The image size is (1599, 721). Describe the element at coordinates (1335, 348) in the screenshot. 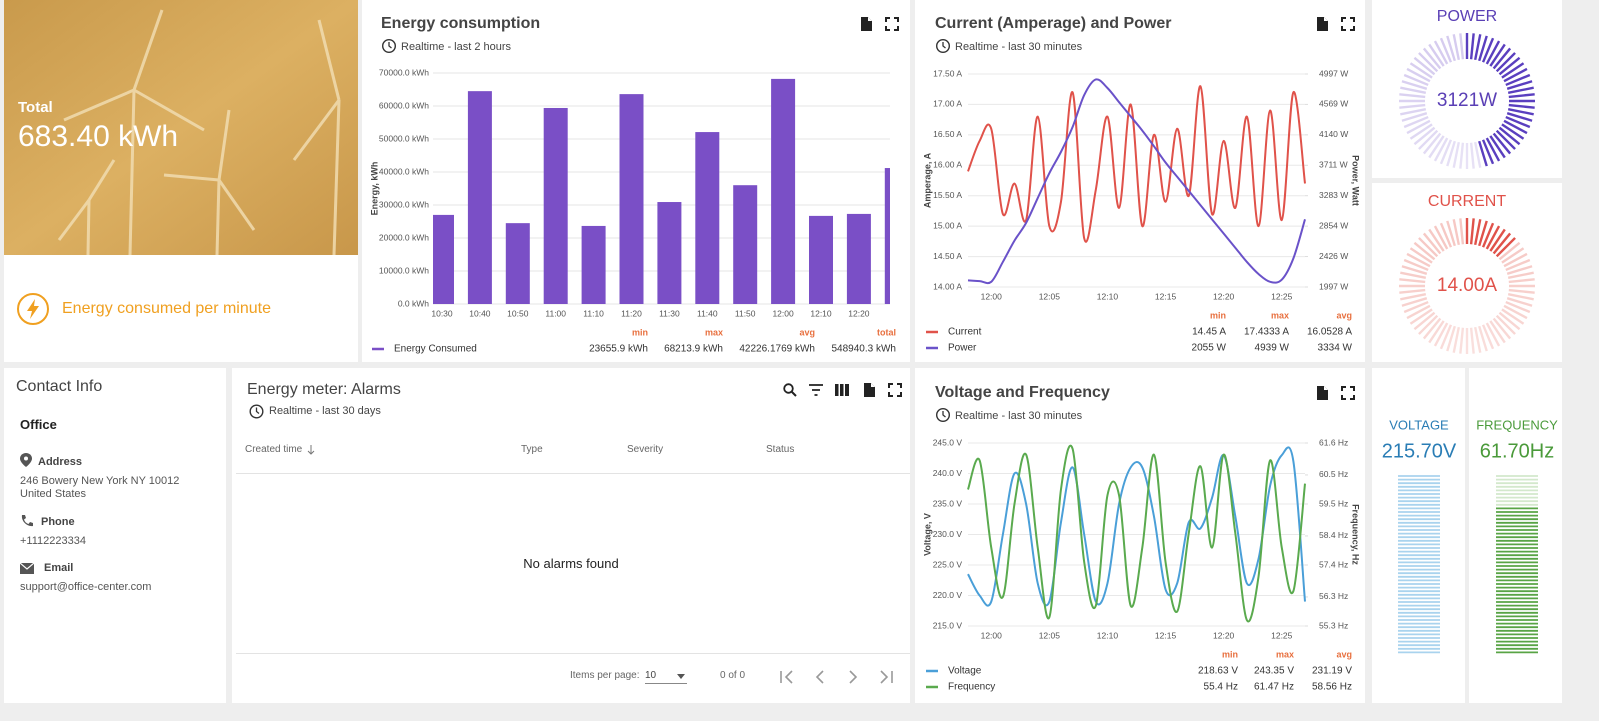

I see `legend-stat: 3334 W` at that location.